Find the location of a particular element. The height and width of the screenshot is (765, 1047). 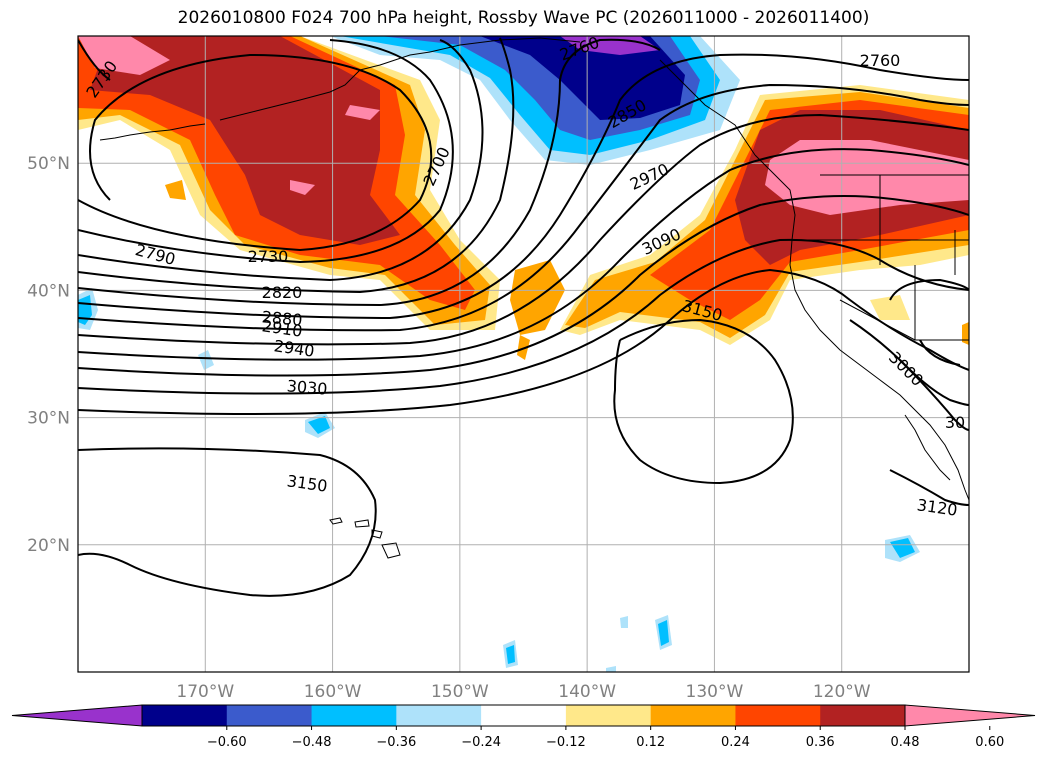

colorbar-tick-label: −0.36 is located at coordinates (396, 742).